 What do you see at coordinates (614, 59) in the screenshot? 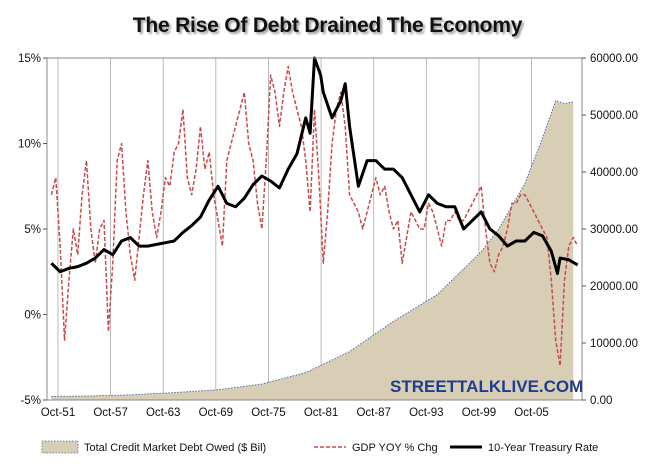
I see `y-right-tick-label: 60000.00` at bounding box center [614, 59].